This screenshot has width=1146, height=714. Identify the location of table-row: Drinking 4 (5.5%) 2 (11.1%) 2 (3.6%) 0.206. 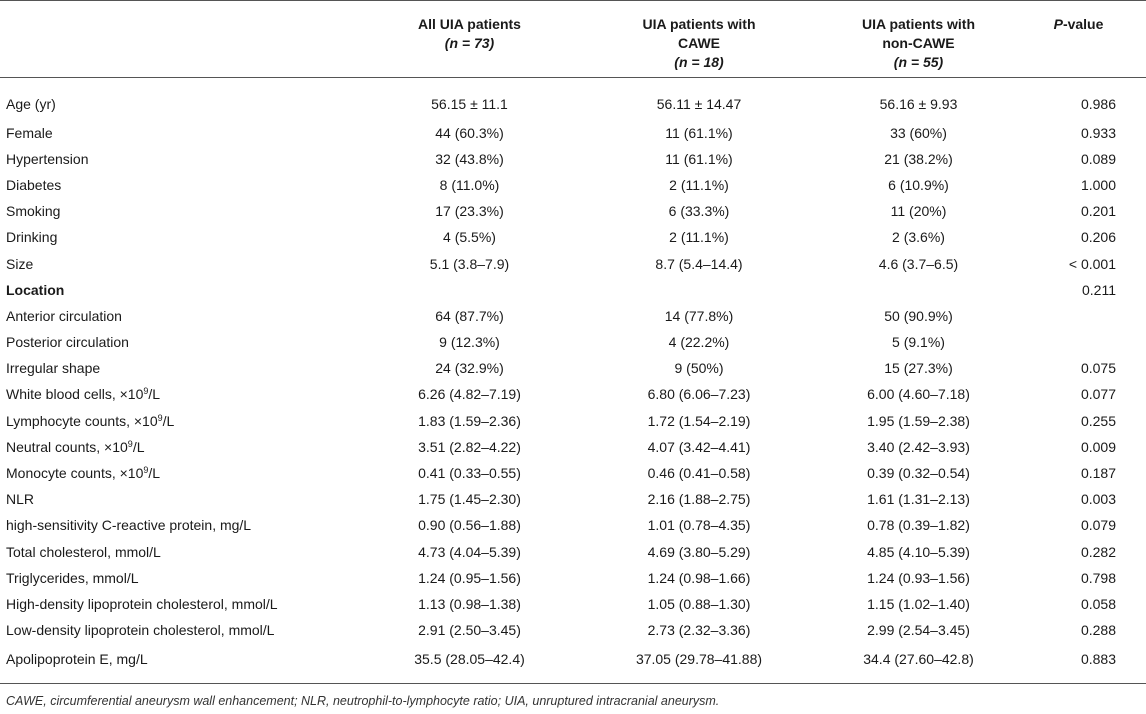
(573, 237).